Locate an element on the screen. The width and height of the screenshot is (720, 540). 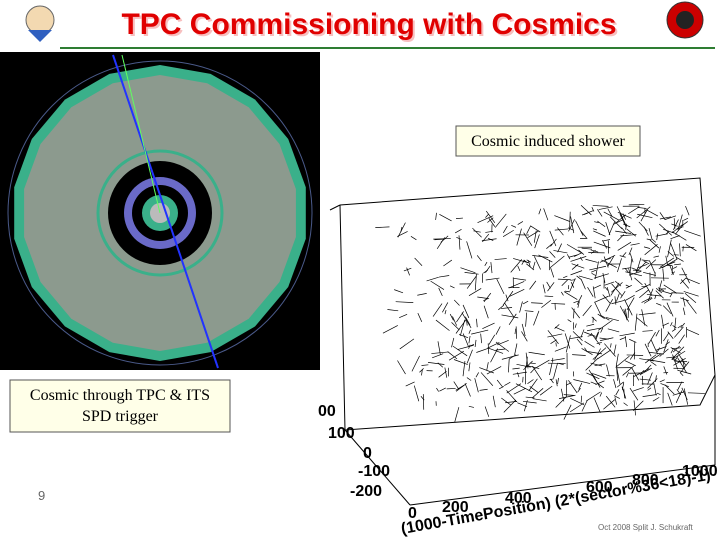
x-tick-label: 400 is located at coordinates (518, 498).